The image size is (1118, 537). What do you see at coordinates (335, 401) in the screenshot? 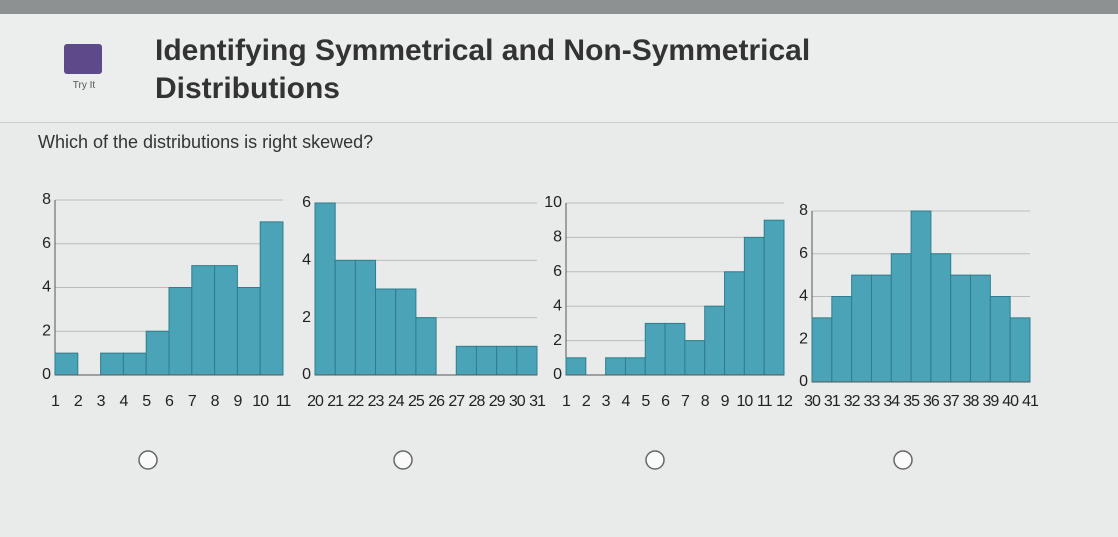
I see `x-tick-label: 21` at bounding box center [335, 401].